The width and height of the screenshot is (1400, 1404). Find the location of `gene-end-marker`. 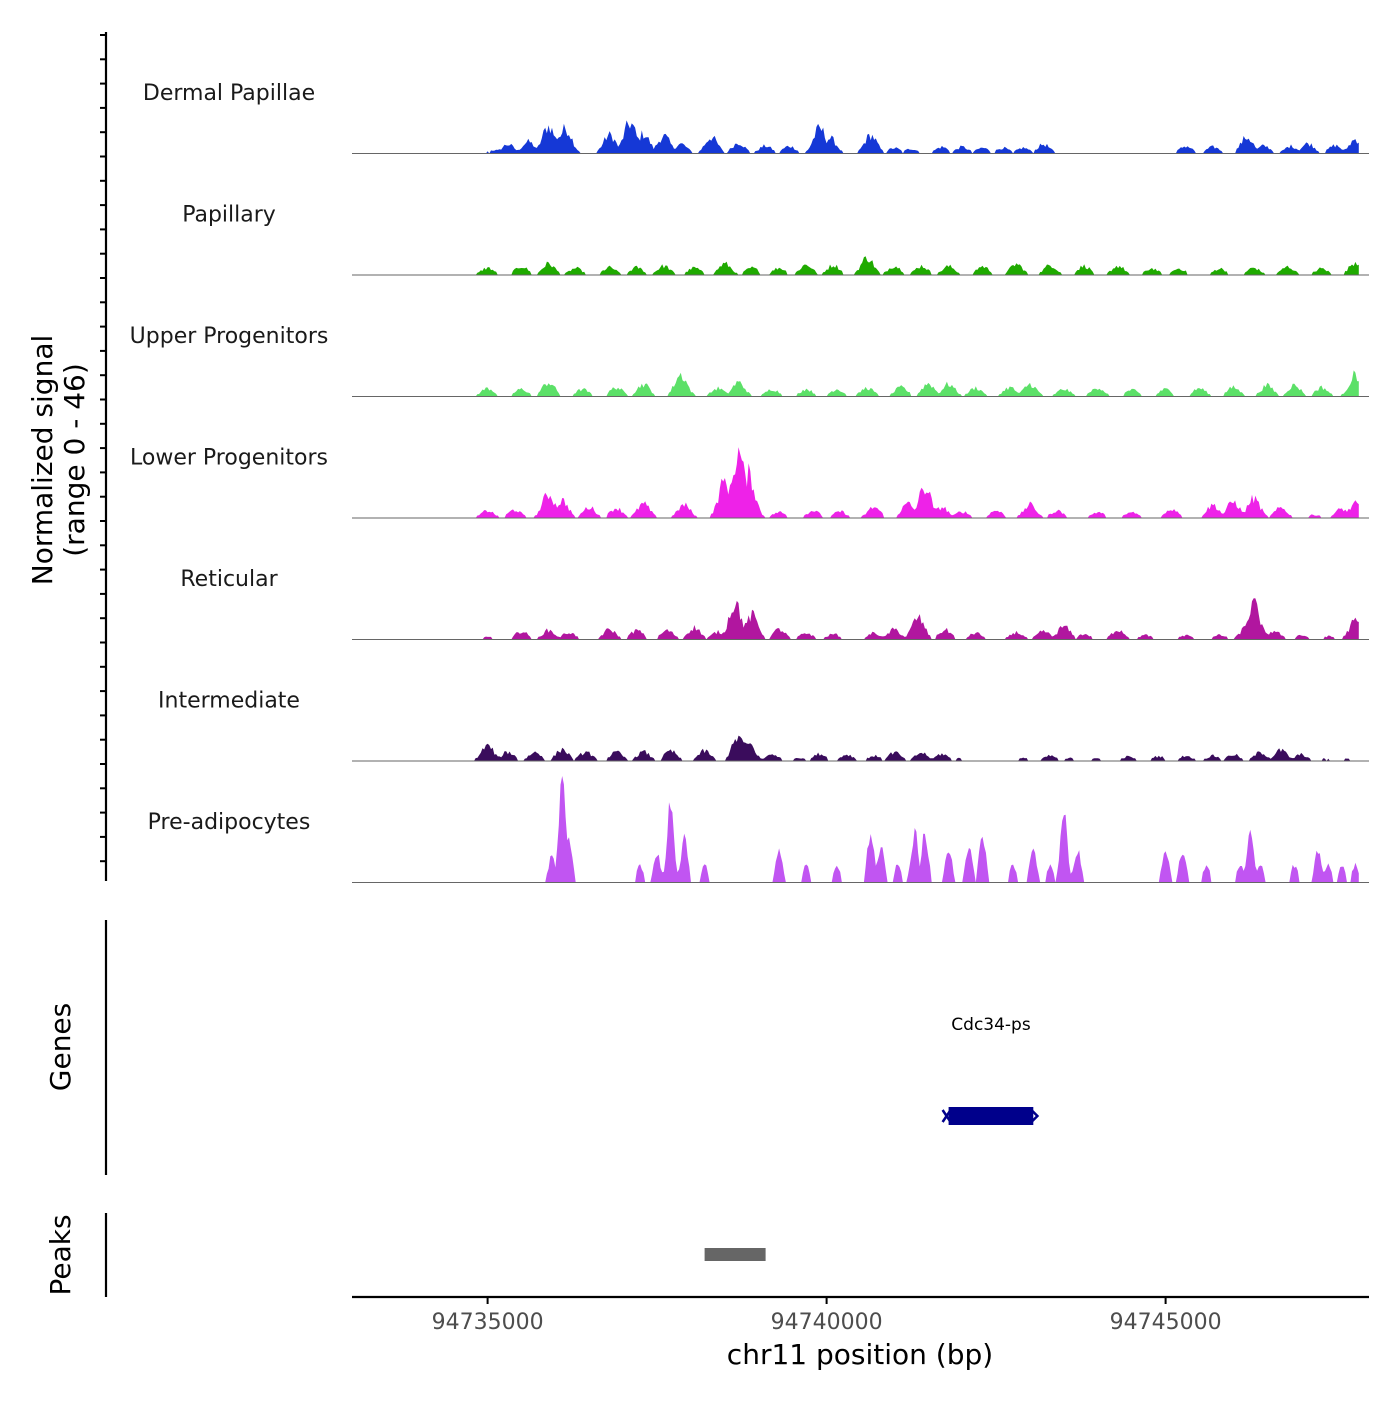

gene-end-marker is located at coordinates (1035, 1116).